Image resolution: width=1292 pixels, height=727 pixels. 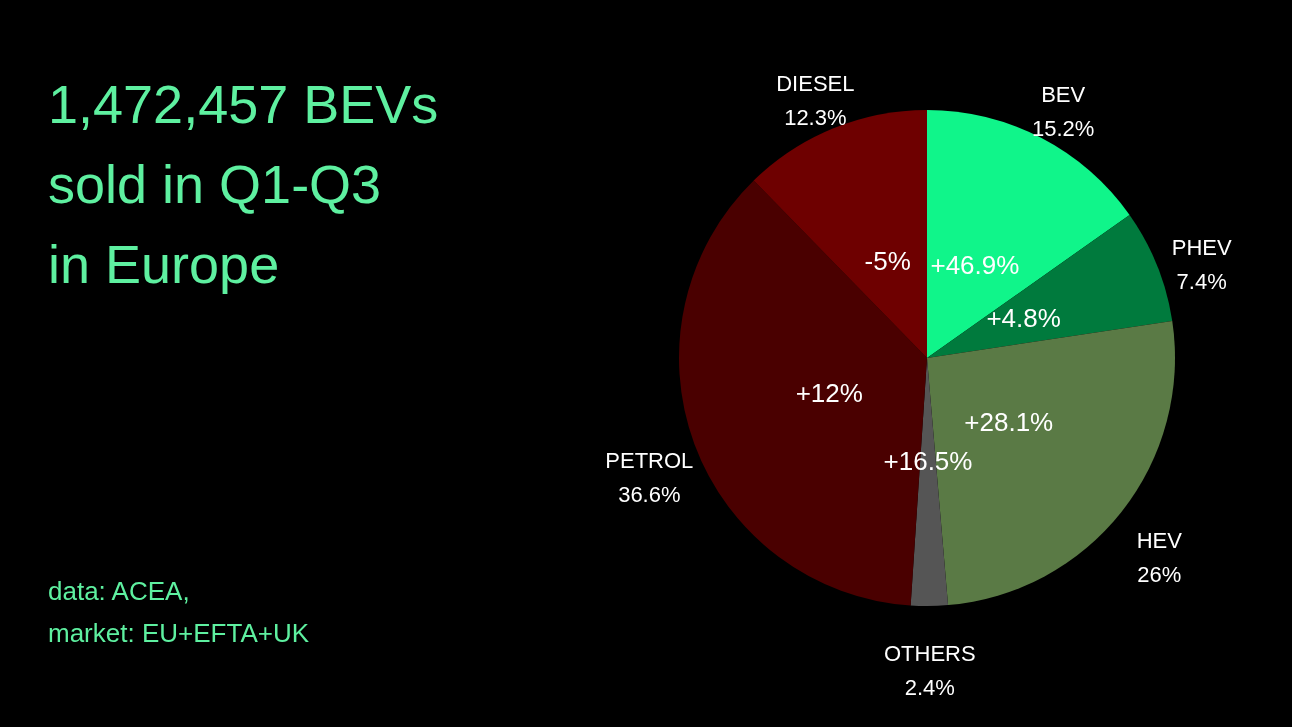 What do you see at coordinates (1009, 421) in the screenshot?
I see `text: +28.1%` at bounding box center [1009, 421].